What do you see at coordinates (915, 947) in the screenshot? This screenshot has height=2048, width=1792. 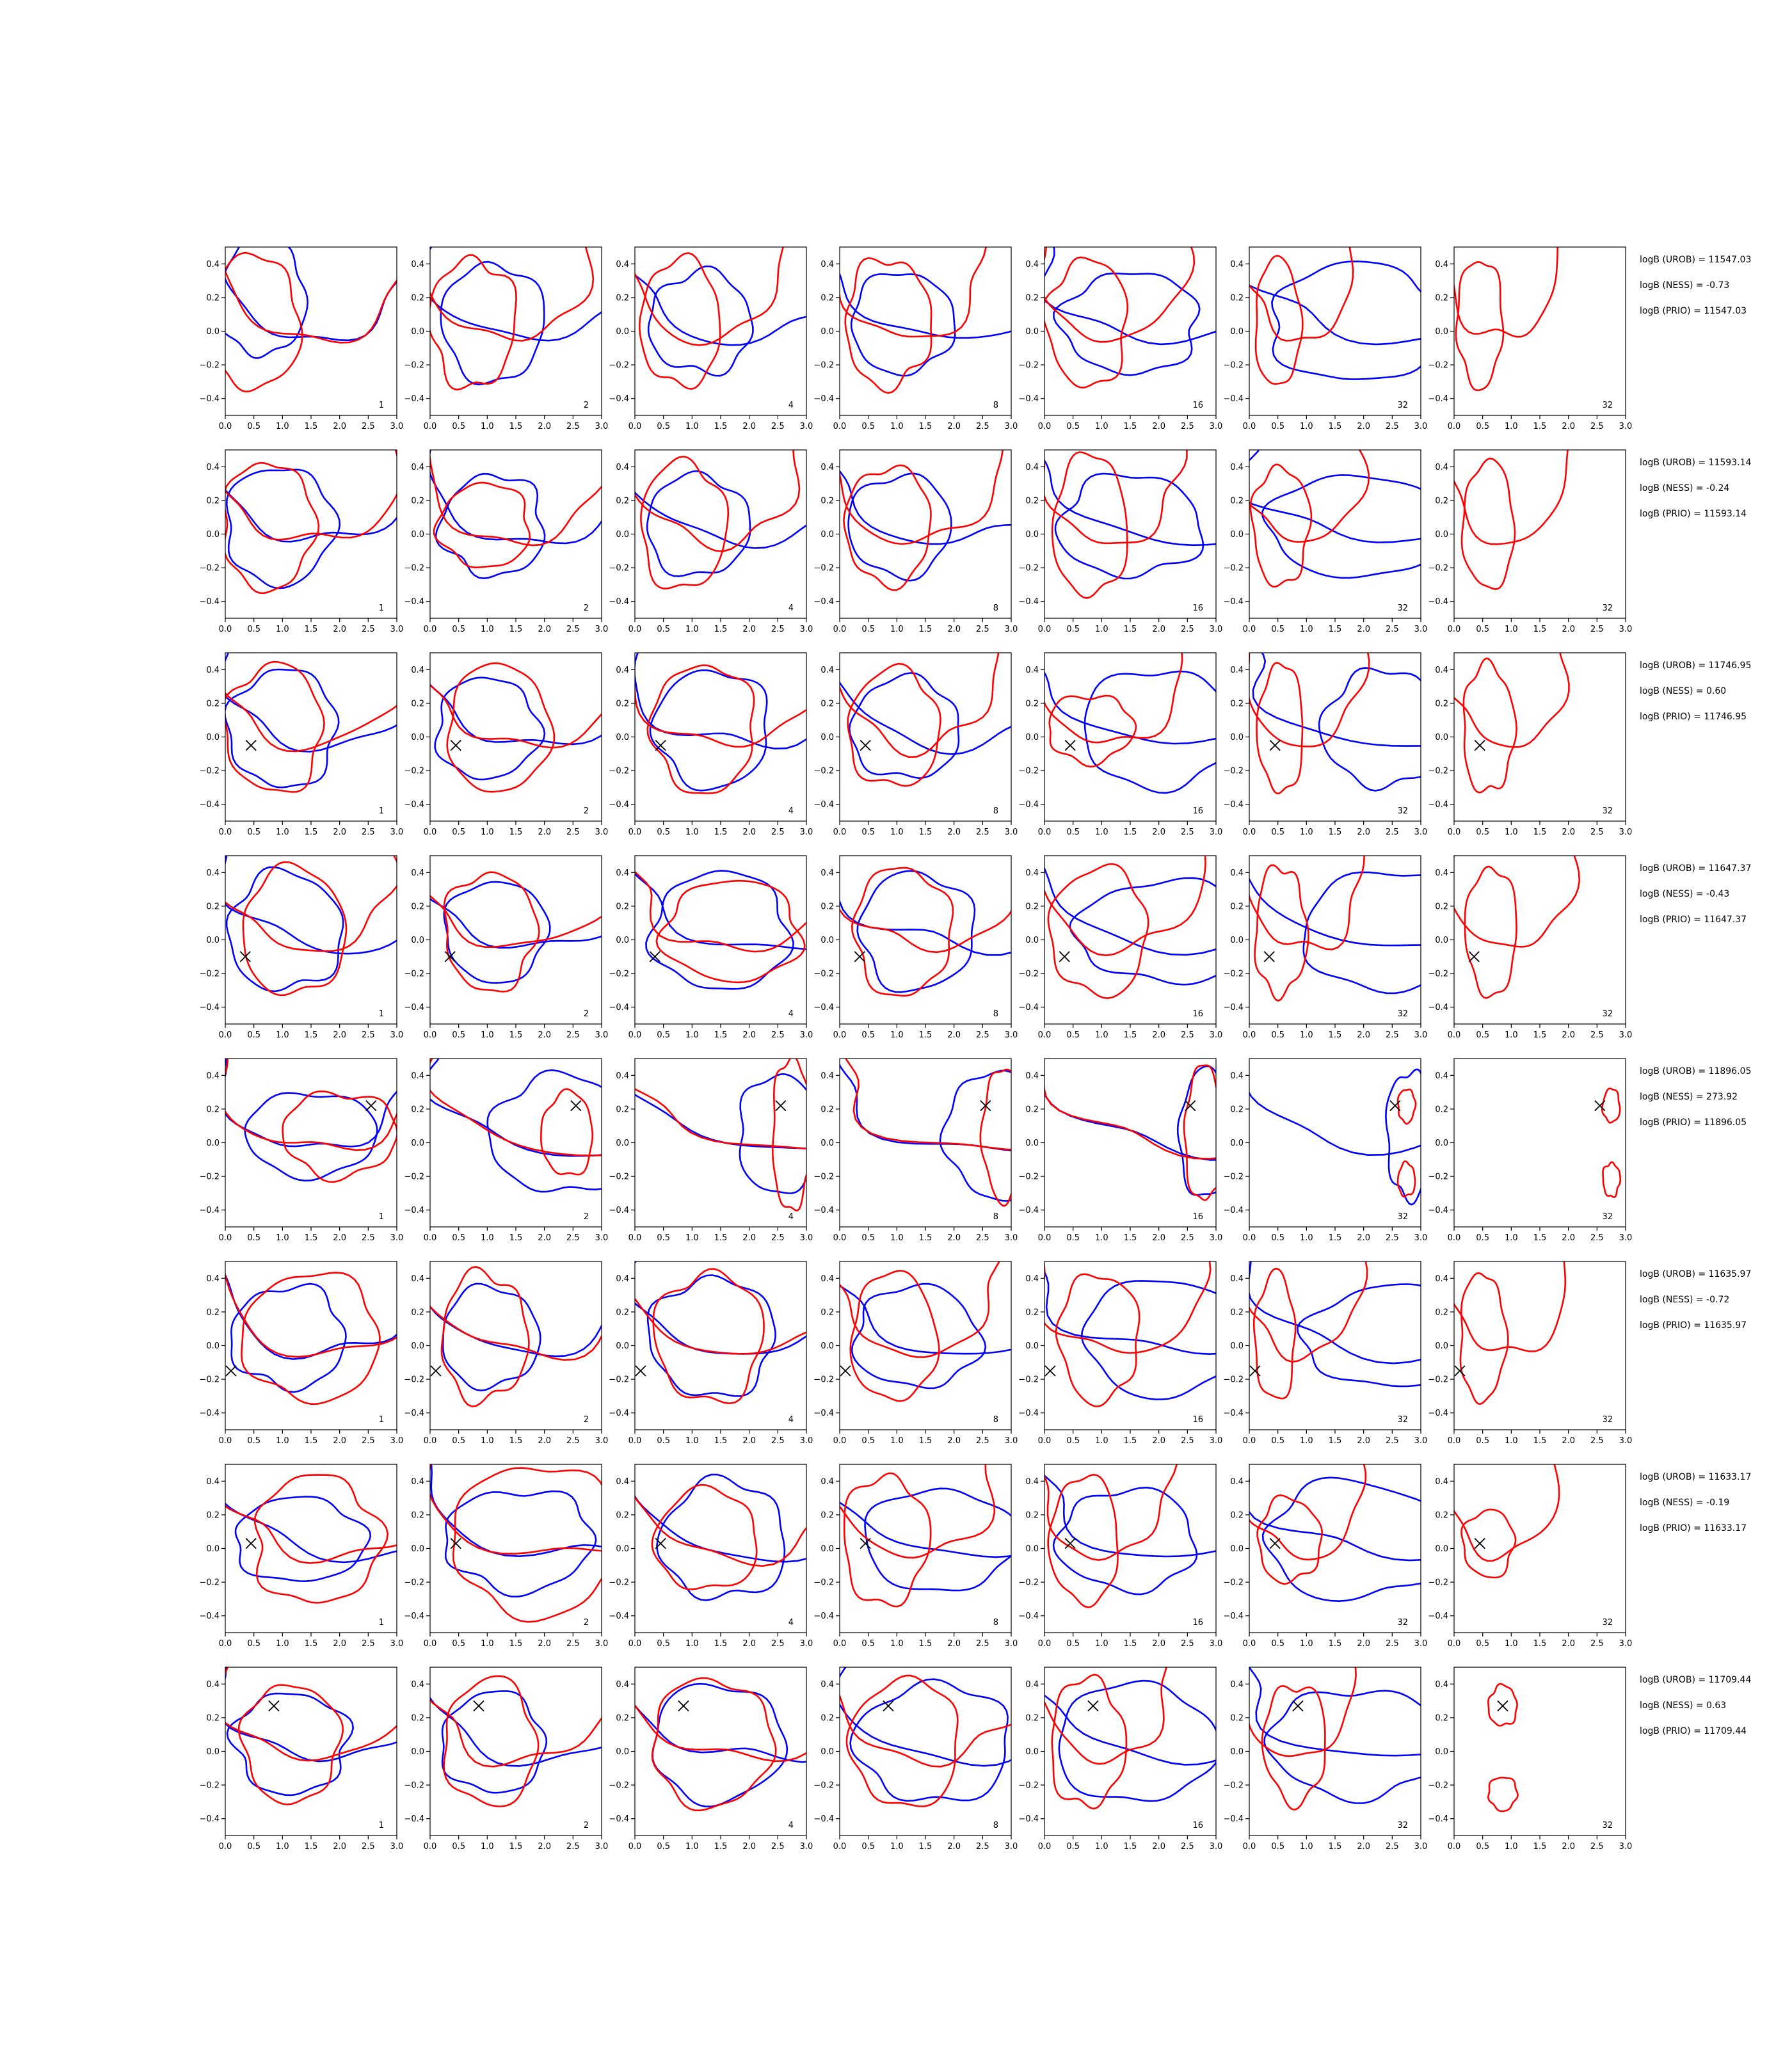 I see `subplot-r4-c4: 0.0 0.5 1.0 1.5 2.0 2.5 3.0 0.4 0.2 0.0 −0.2 −0.4 8` at bounding box center [915, 947].